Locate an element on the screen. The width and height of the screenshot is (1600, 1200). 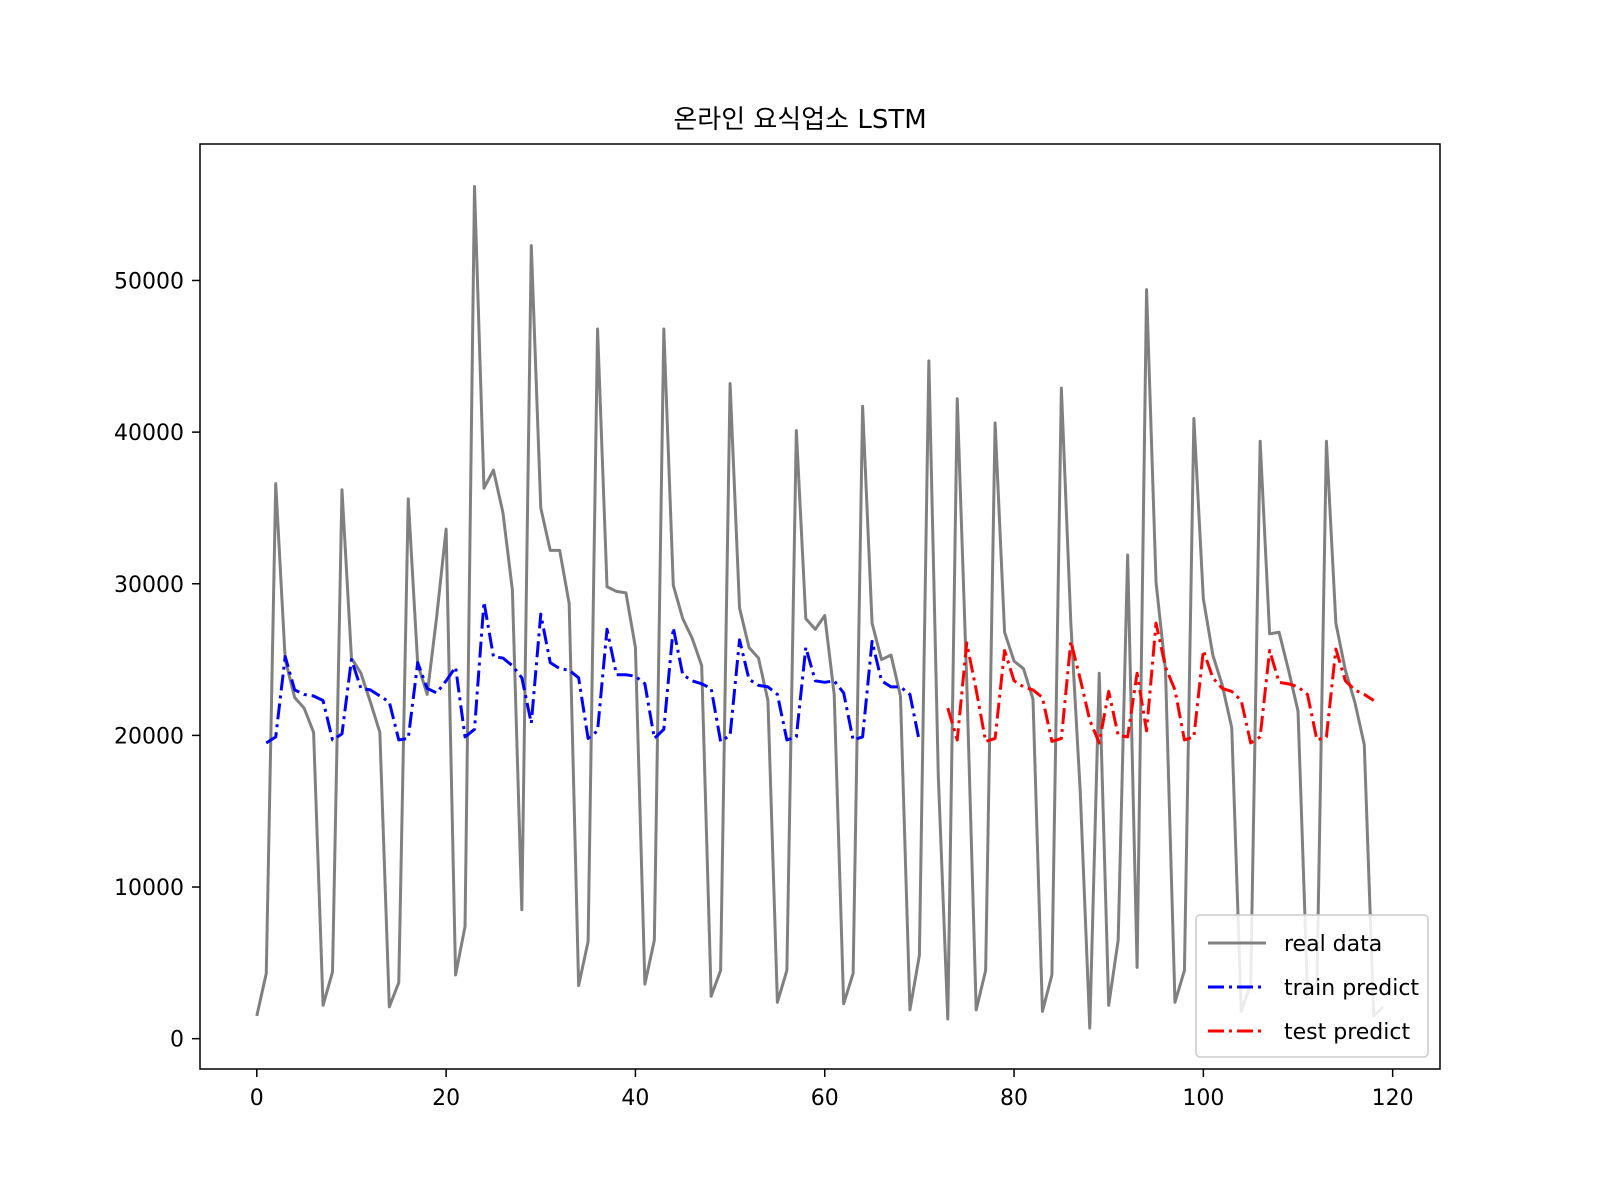
legend-box is located at coordinates (1312, 986).